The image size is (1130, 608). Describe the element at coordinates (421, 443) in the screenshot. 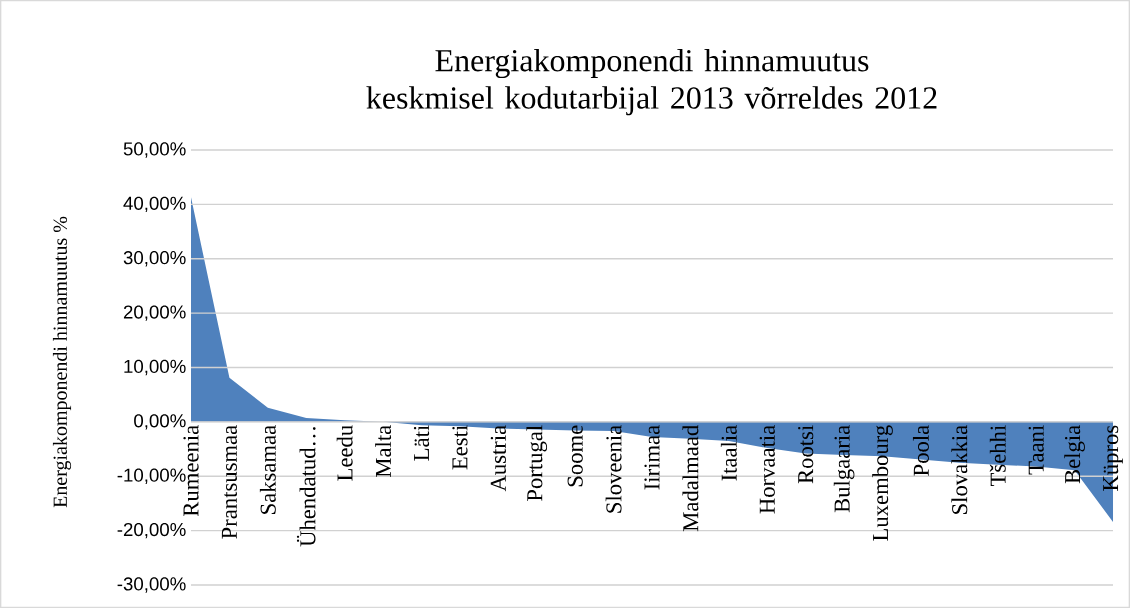

I see `x-tick-label: Läti` at that location.